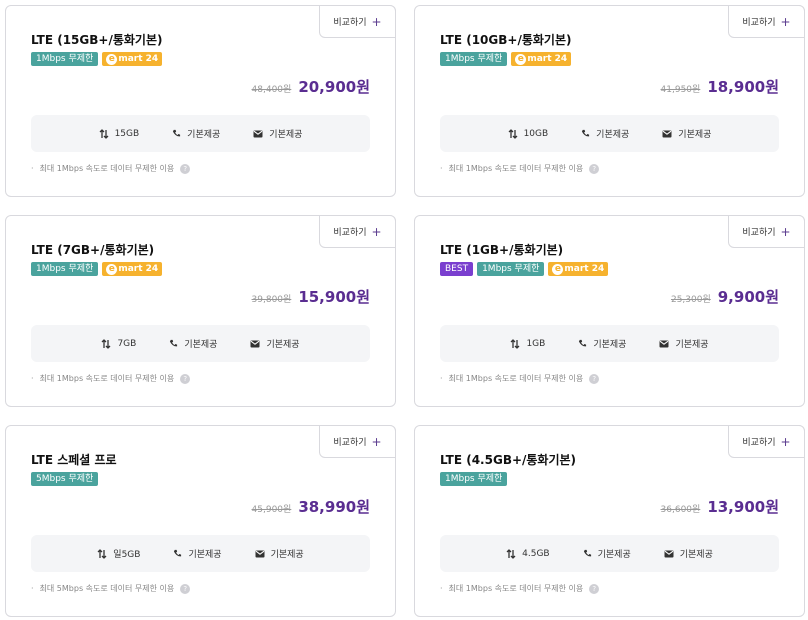 The height and width of the screenshot is (620, 808). Describe the element at coordinates (74, 460) in the screenshot. I see `plan-title: LTE 스페셜 프로` at that location.